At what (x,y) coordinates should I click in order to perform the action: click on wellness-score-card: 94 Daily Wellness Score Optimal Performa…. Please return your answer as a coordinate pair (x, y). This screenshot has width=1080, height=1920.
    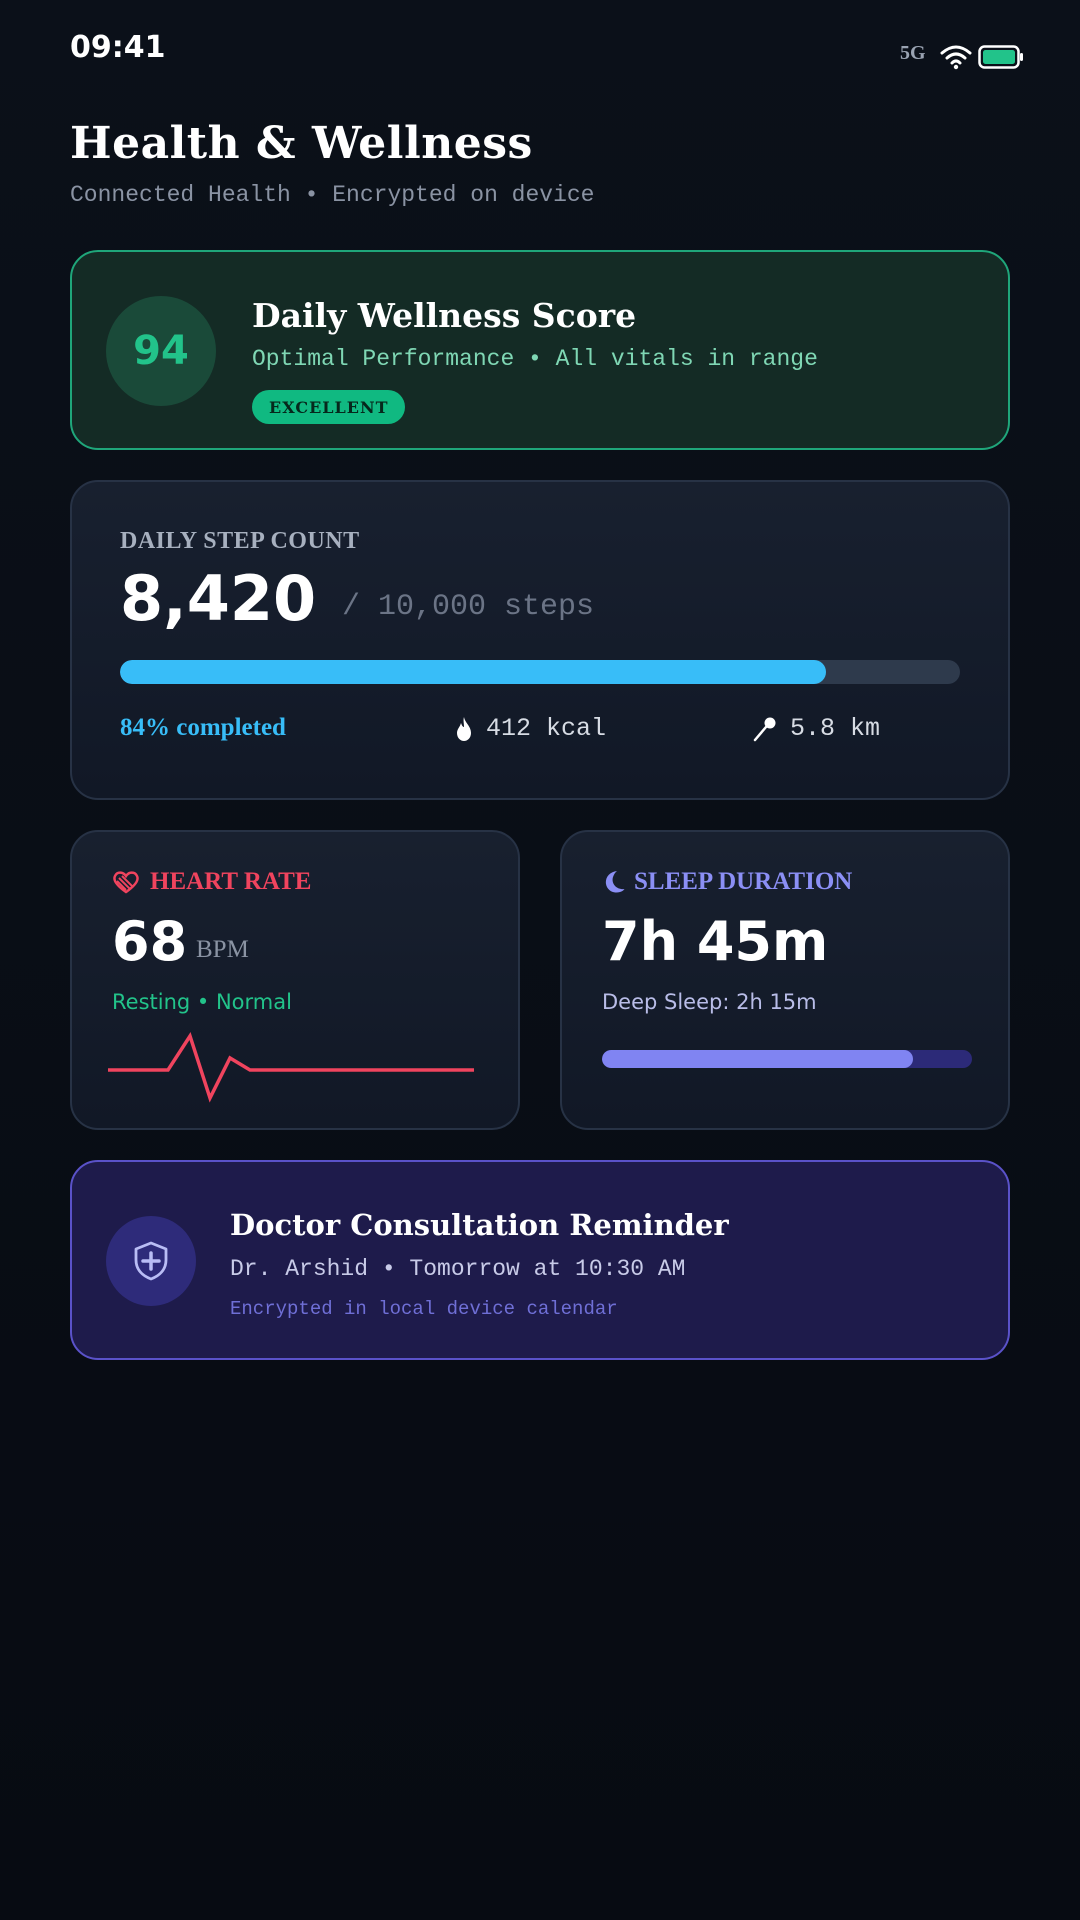
    Looking at the image, I should click on (540, 350).